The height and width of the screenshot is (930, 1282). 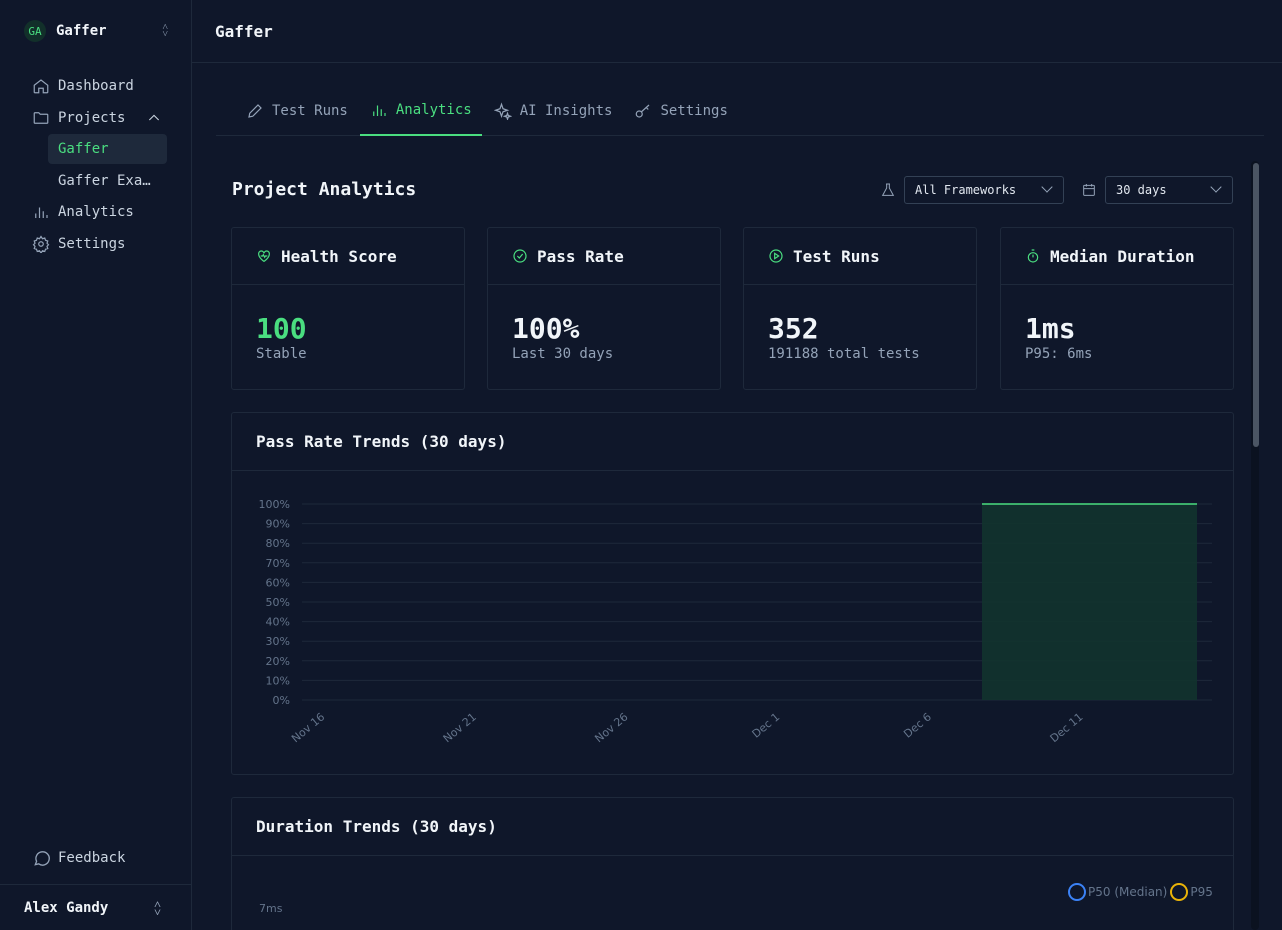 I want to click on project-tabs: Test Runs Analytics AI Insights Settings, so click(x=740, y=111).